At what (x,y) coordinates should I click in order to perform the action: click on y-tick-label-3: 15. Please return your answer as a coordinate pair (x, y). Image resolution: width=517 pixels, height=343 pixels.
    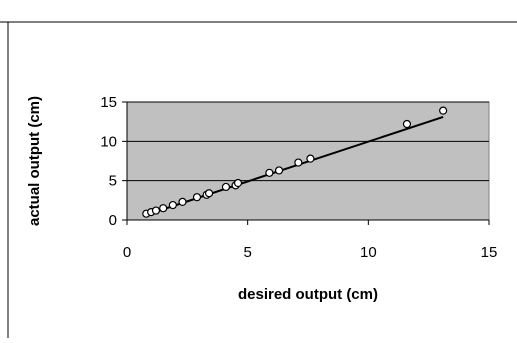
    Looking at the image, I should click on (108, 102).